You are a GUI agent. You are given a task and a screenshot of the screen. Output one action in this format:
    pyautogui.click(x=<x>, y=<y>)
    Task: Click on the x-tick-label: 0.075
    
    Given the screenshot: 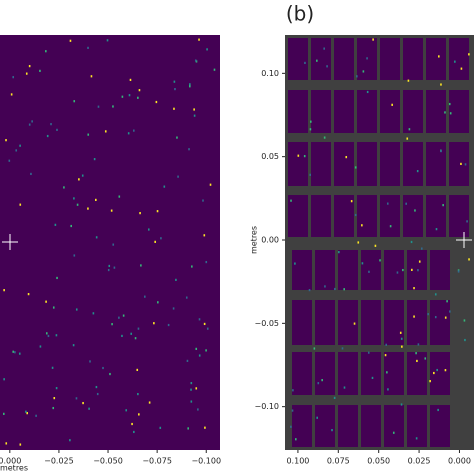 What is the action you would take?
    pyautogui.click(x=338, y=461)
    